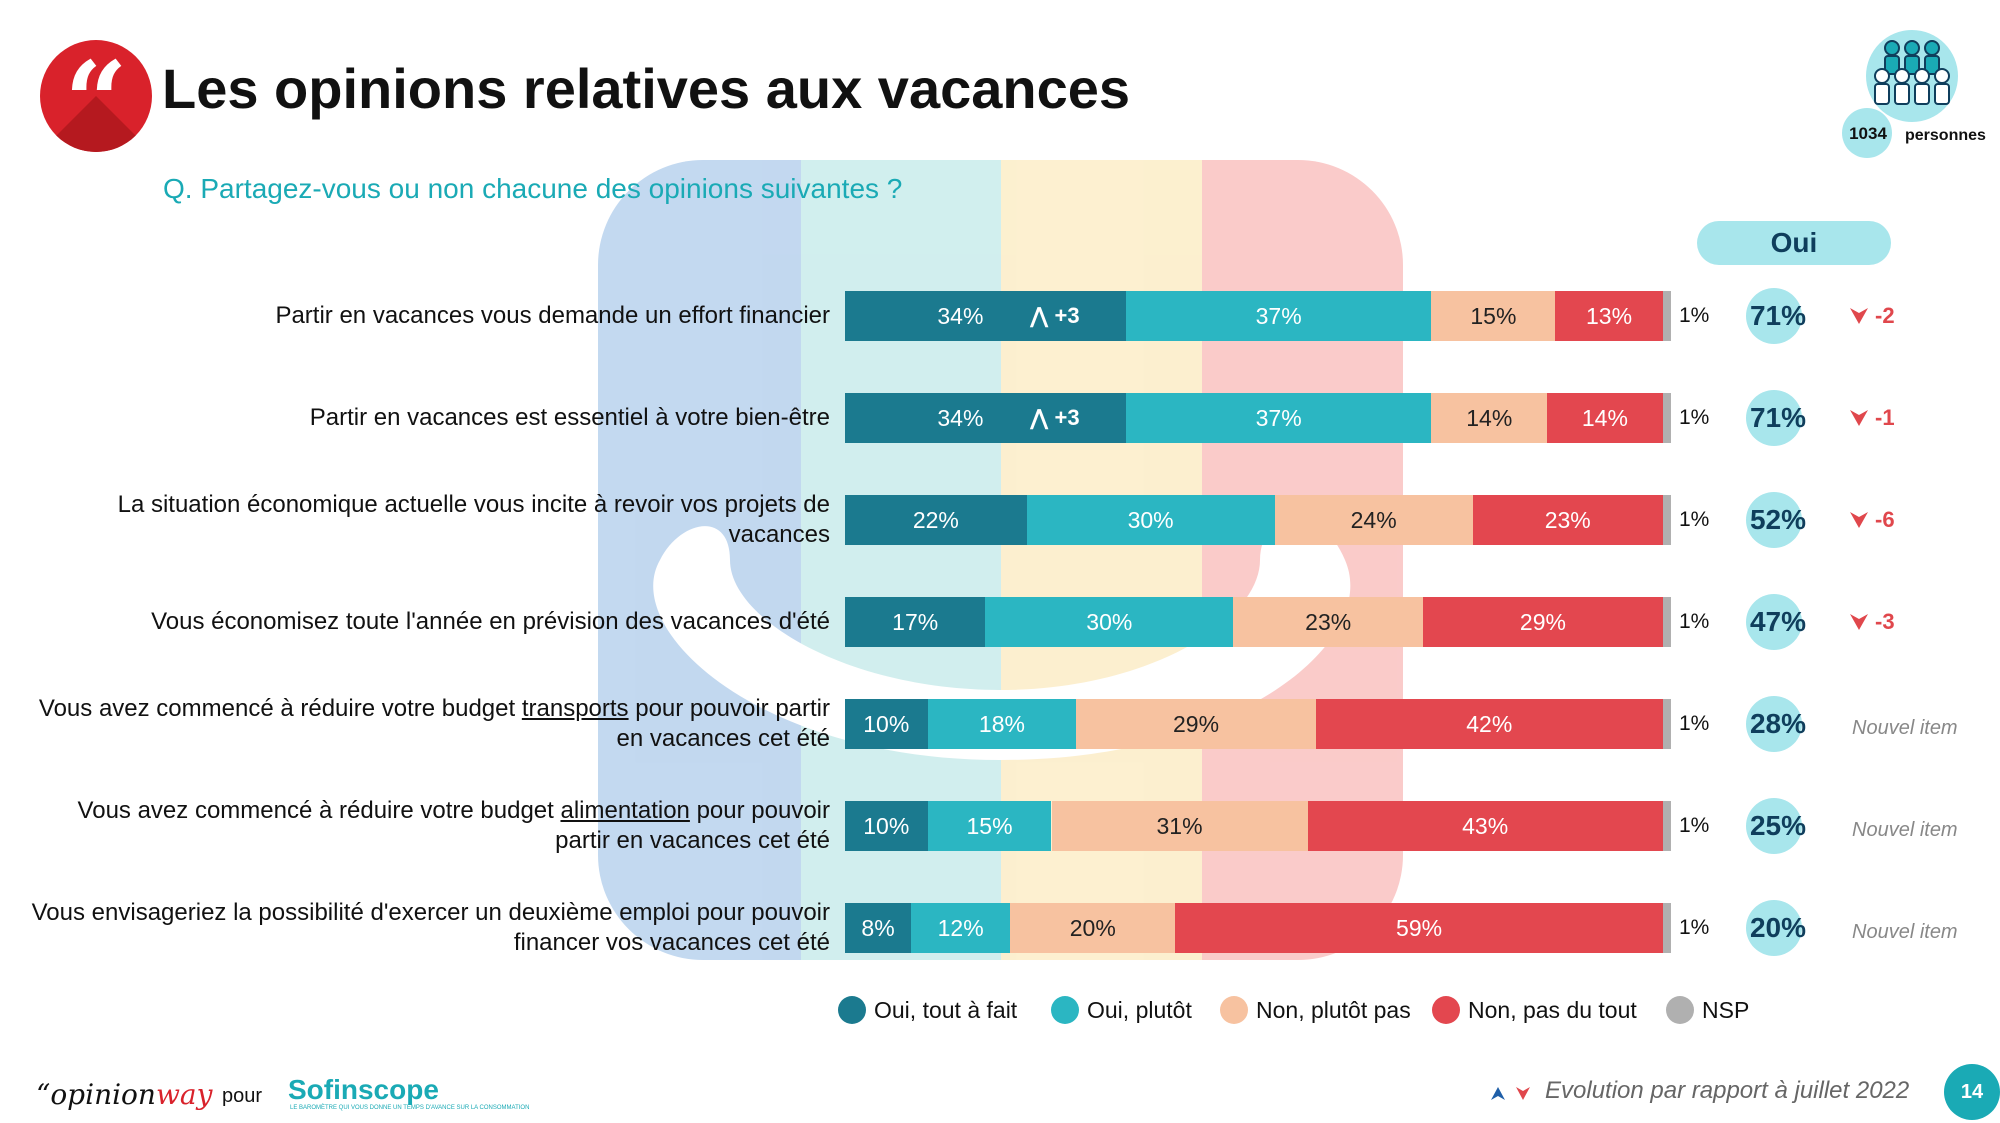 The image size is (2000, 1123). I want to click on brand-left-main: opinion, so click(103, 1094).